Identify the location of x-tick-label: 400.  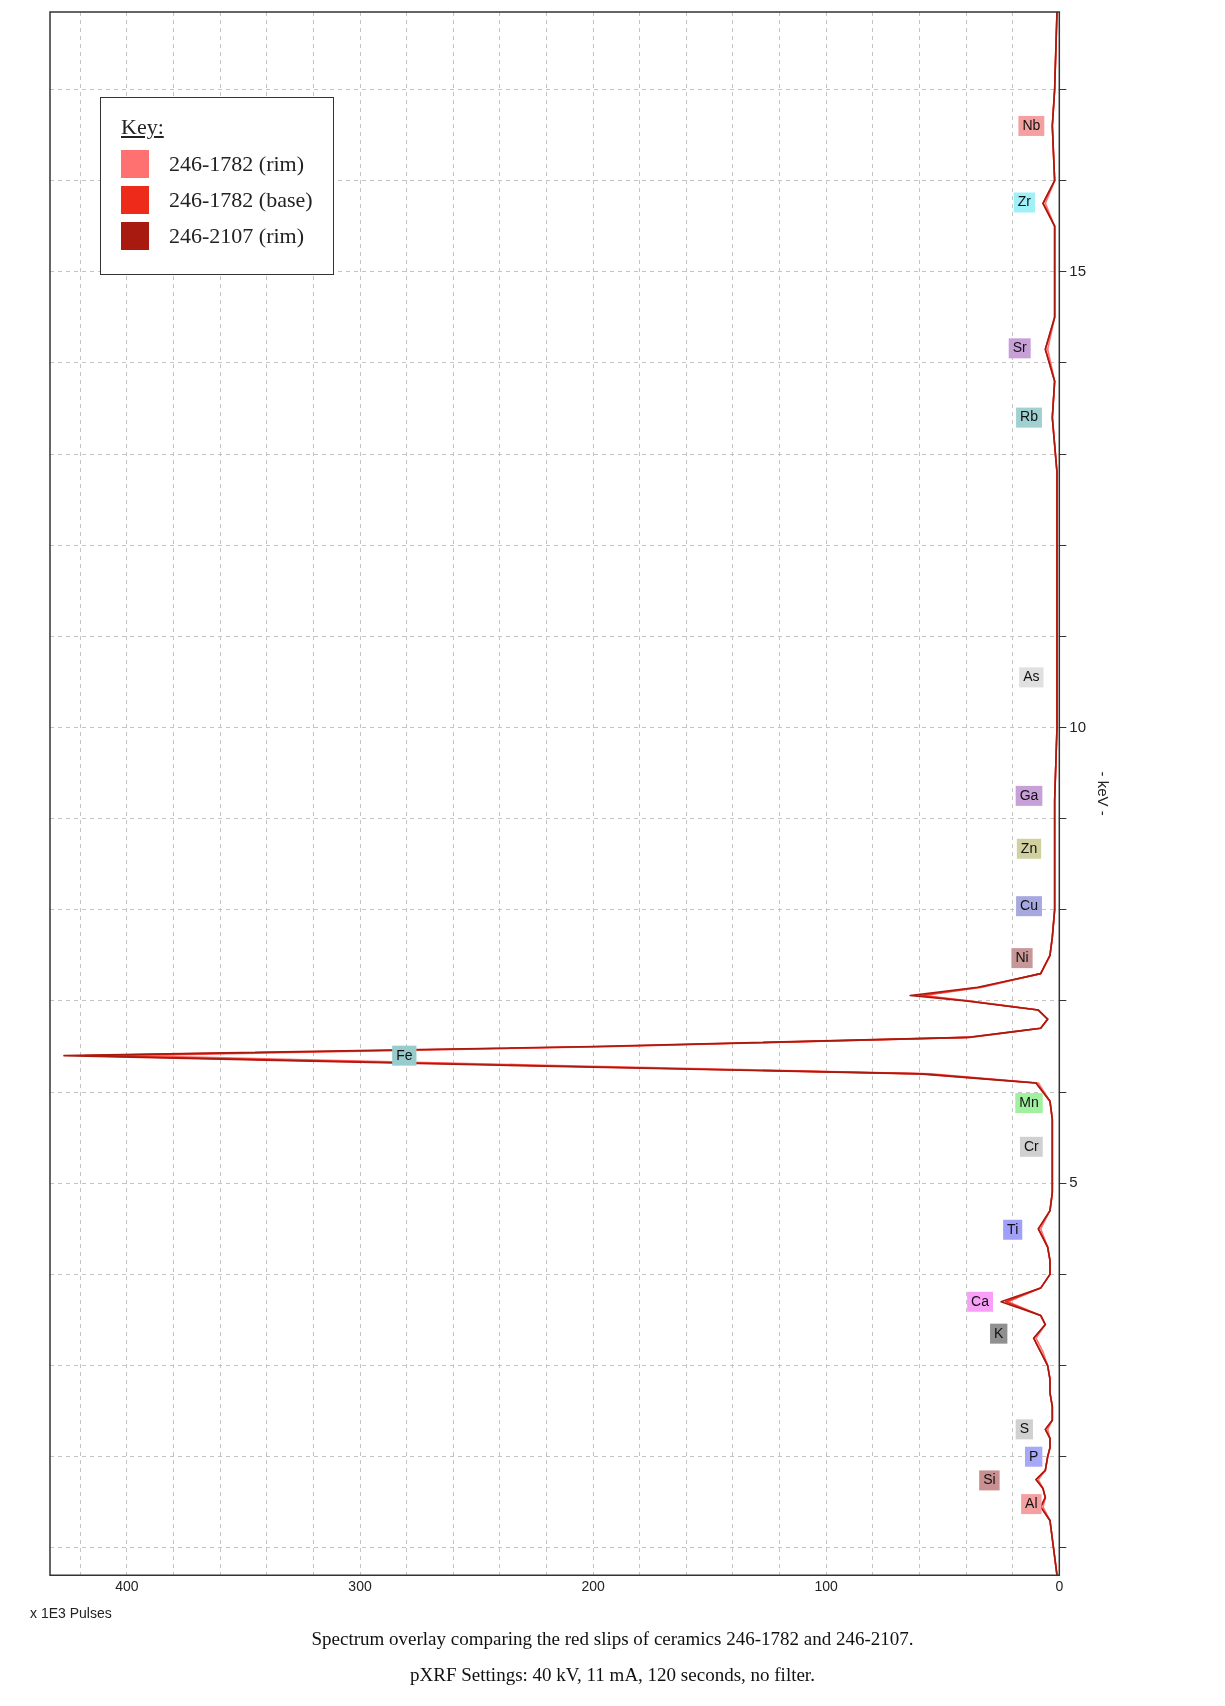
(127, 1586).